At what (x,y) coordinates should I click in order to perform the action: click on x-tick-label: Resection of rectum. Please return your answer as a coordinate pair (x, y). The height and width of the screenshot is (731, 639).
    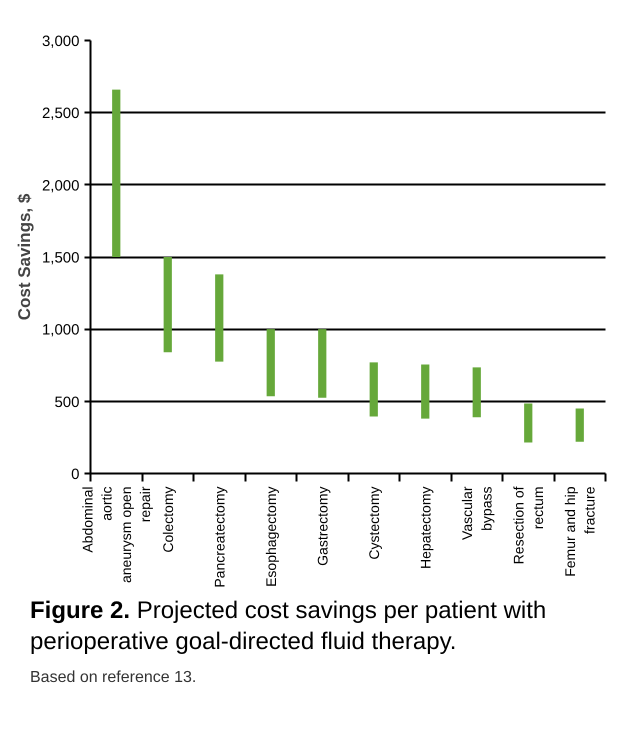
    Looking at the image, I should click on (528, 525).